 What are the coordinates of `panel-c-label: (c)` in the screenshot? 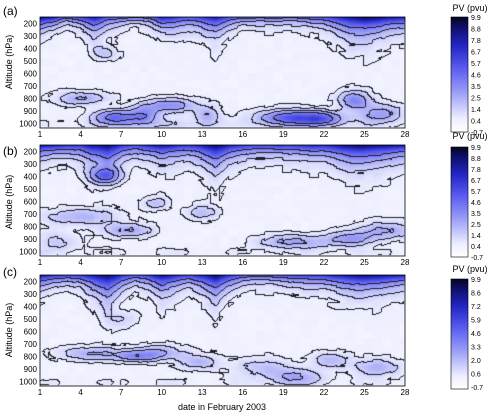 It's located at (10, 272).